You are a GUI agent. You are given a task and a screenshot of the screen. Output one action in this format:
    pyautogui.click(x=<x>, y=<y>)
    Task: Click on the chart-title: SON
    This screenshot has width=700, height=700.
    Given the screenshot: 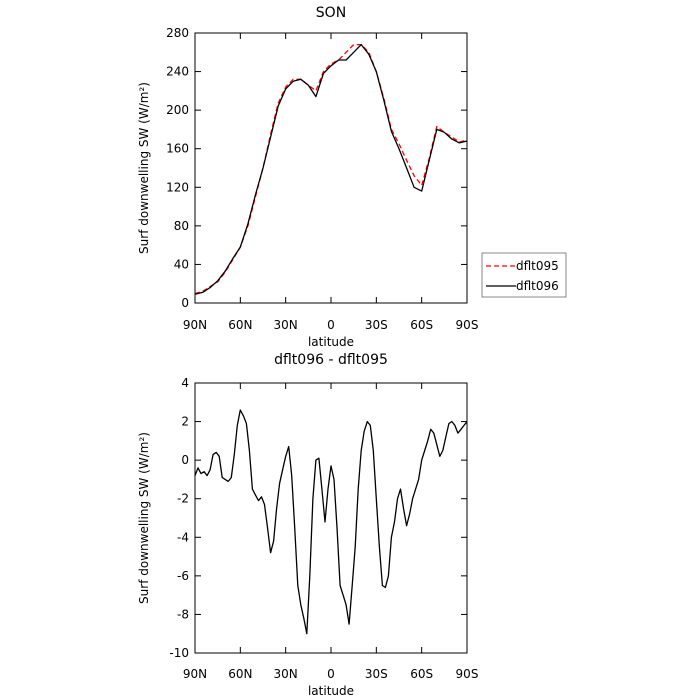 What is the action you would take?
    pyautogui.click(x=331, y=13)
    